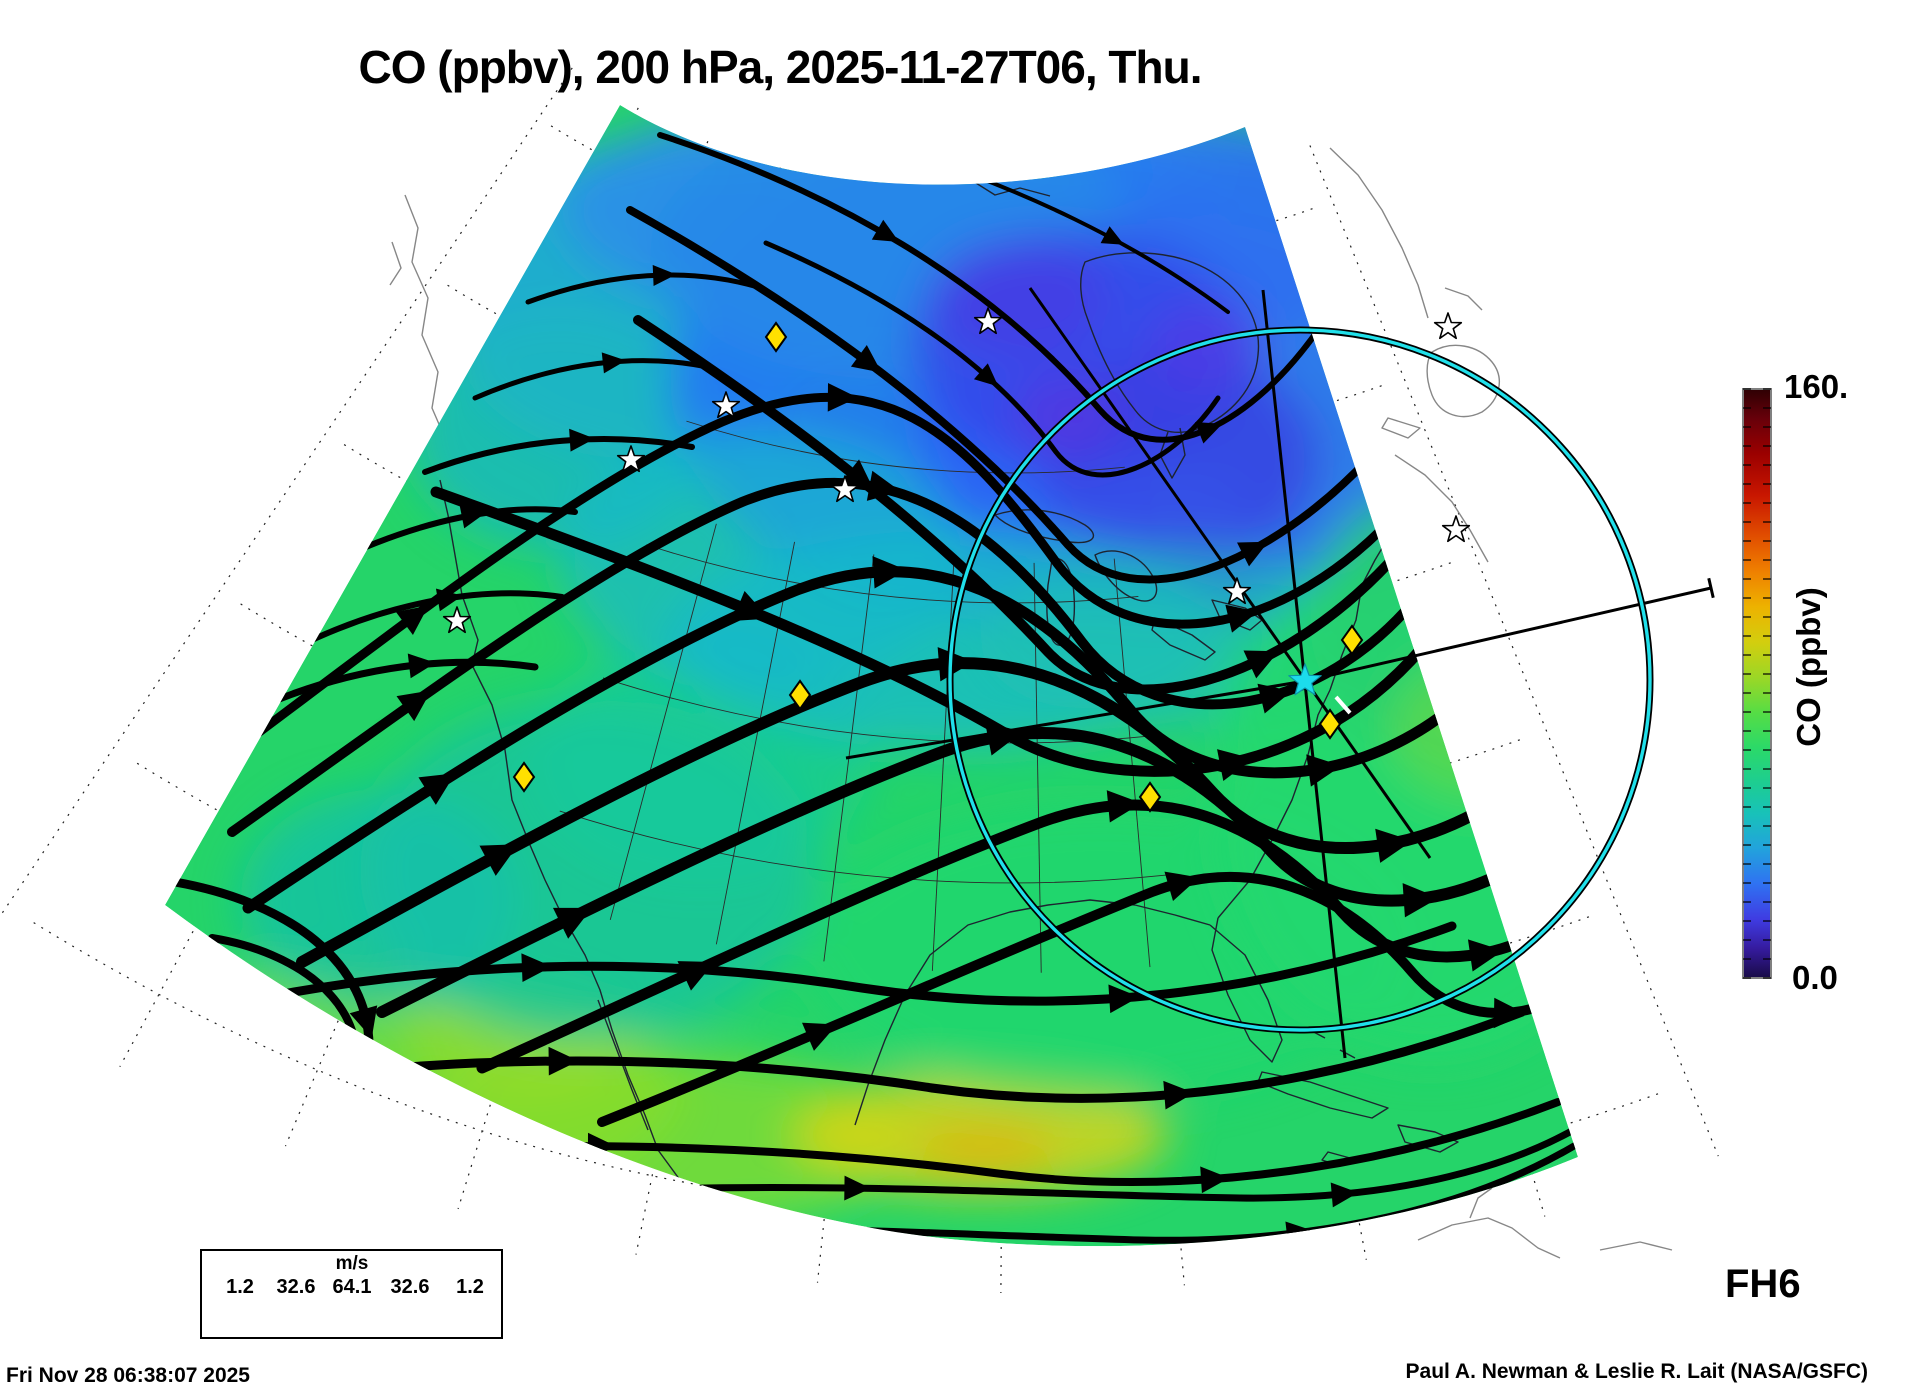  I want to click on forecast-hour-label: FH6, so click(1763, 1284).